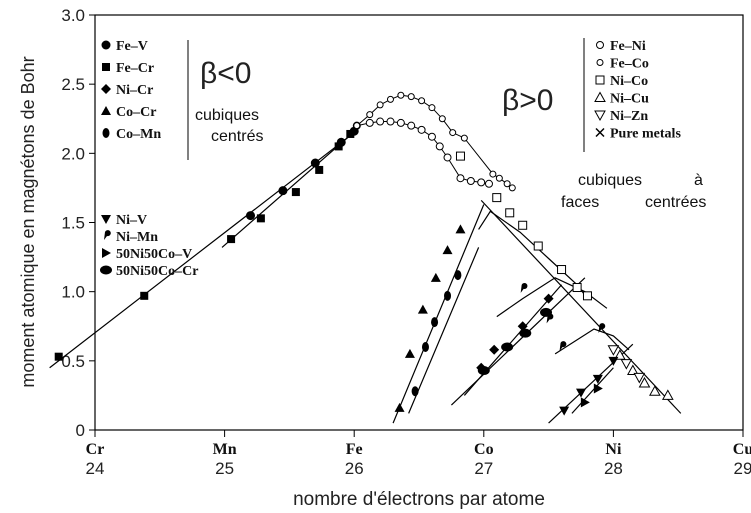 This screenshot has width=751, height=513. I want to click on legend-left-bottom-label: Ni–V, so click(131, 220).